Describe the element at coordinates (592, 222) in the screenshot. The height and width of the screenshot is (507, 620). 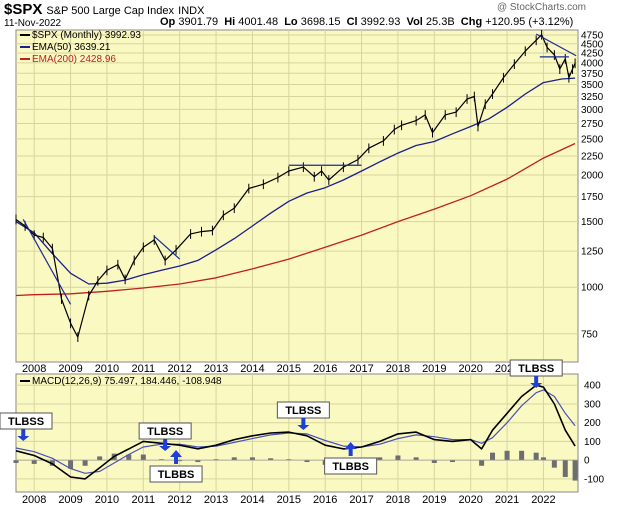
I see `price-y-tick-label: 1500` at that location.